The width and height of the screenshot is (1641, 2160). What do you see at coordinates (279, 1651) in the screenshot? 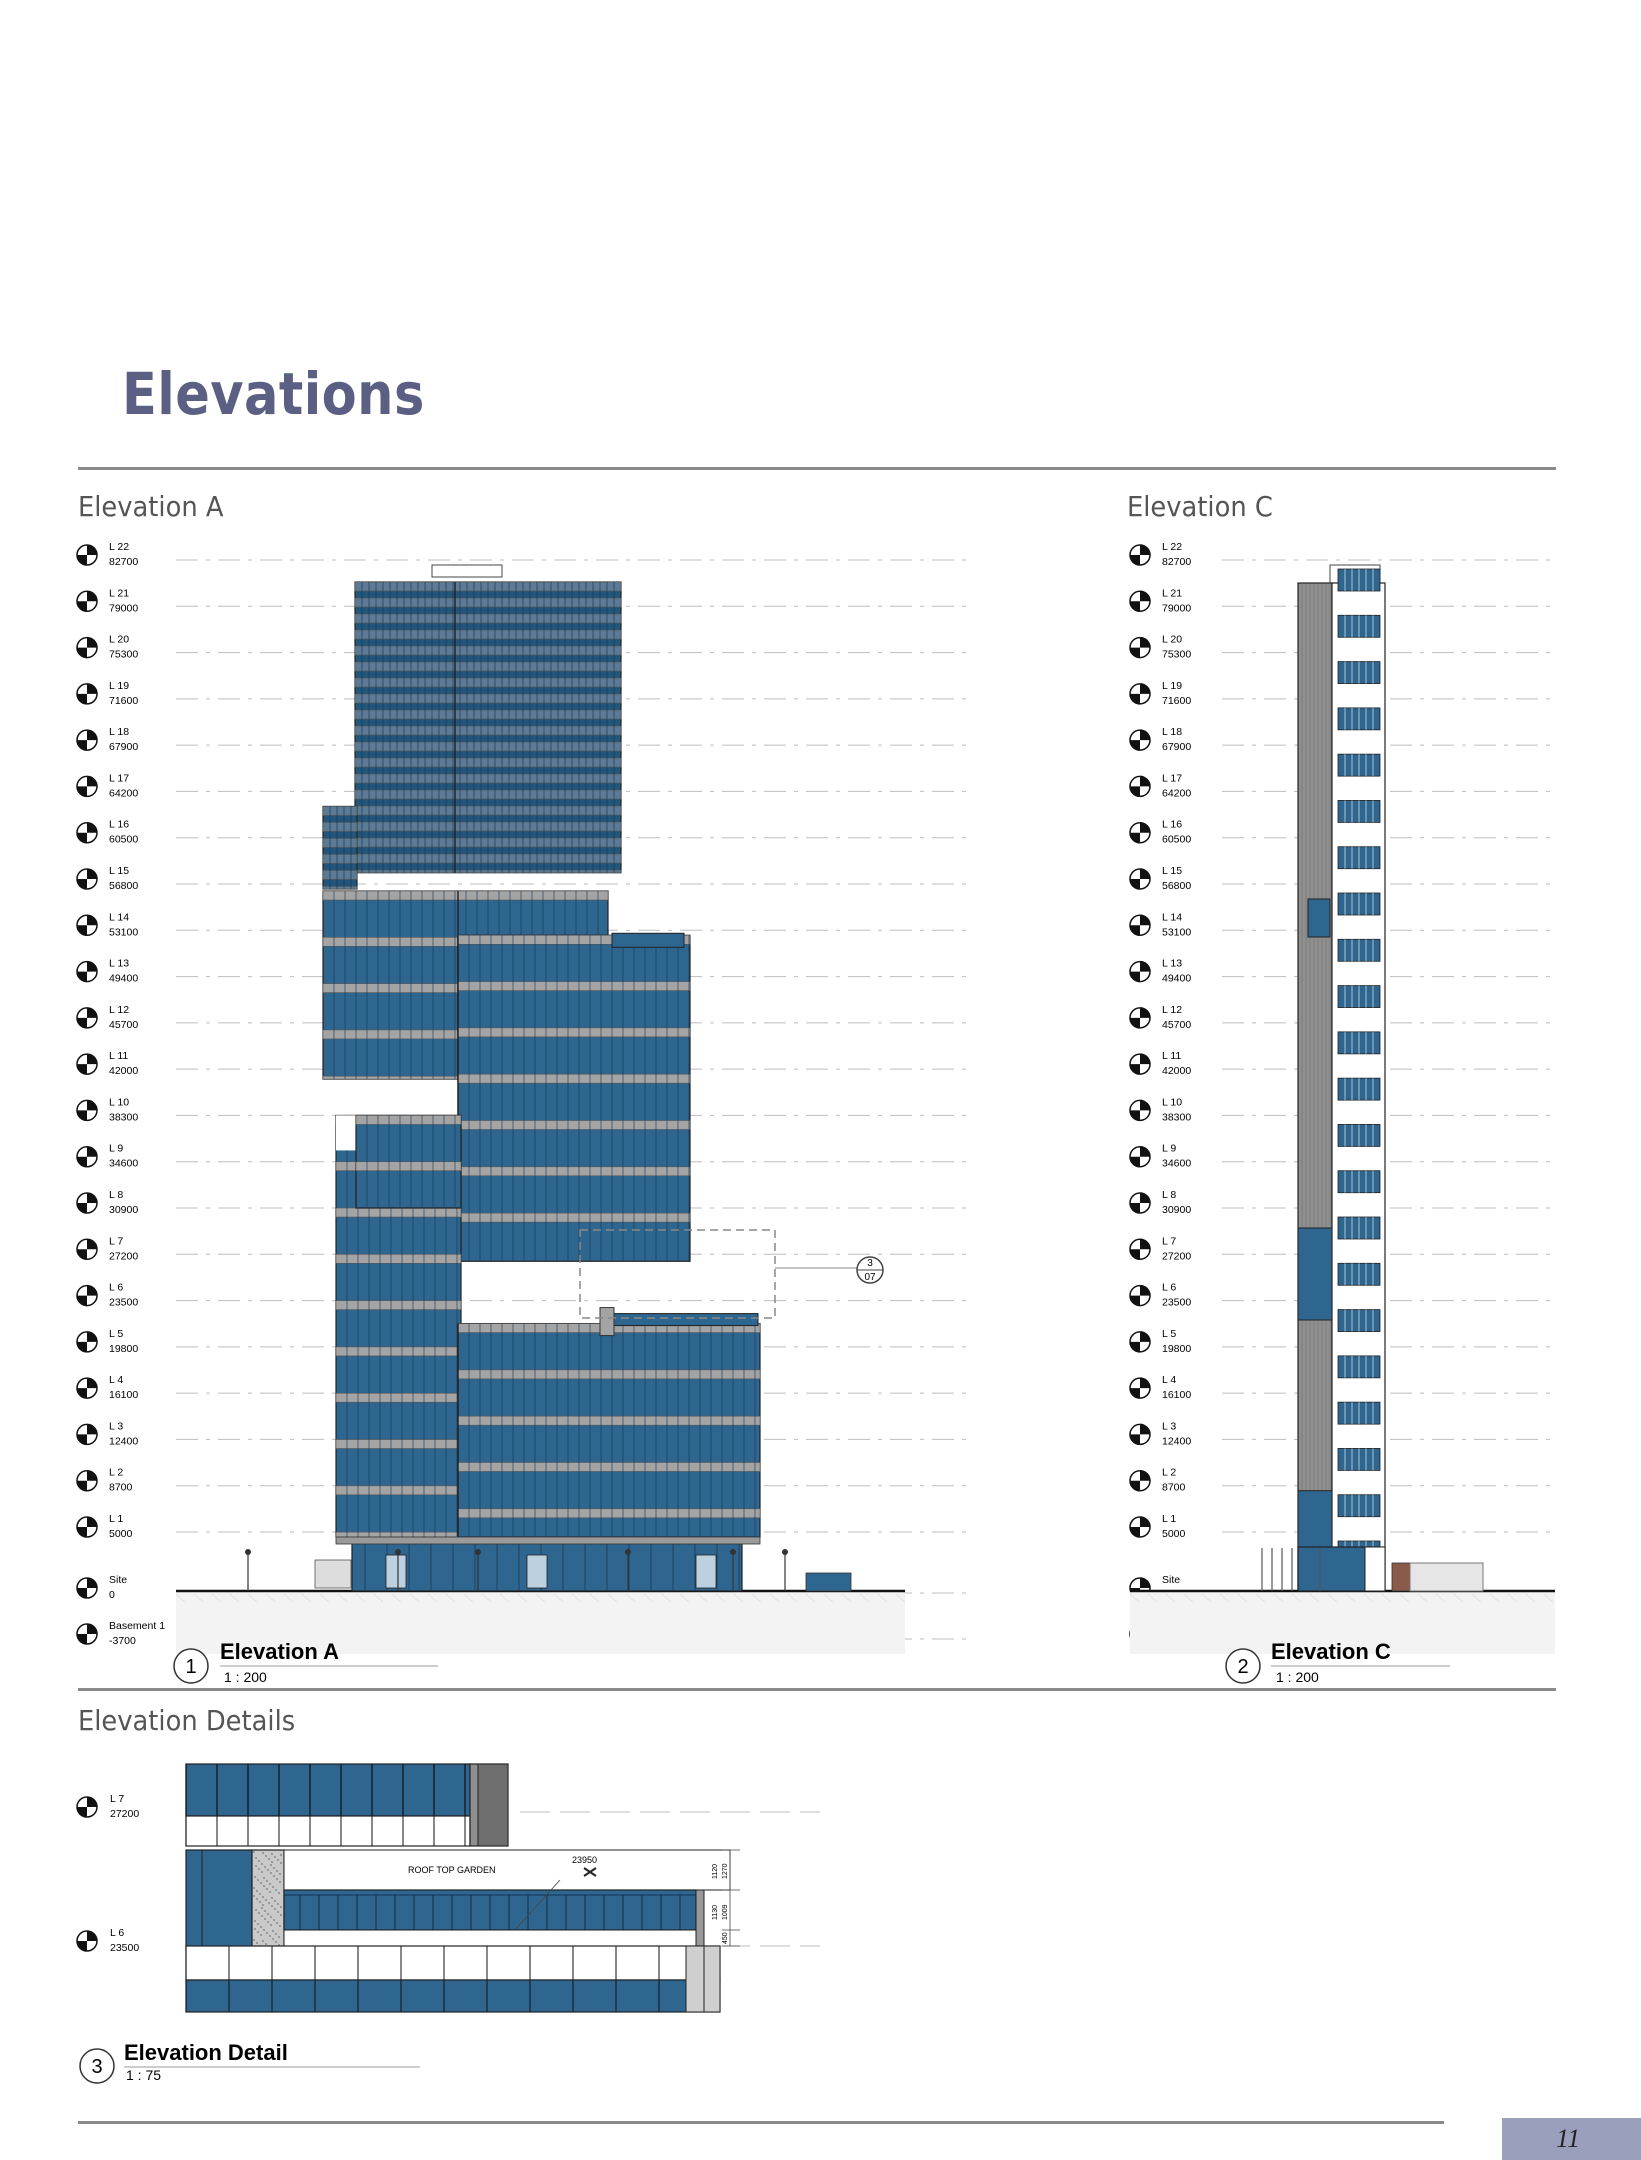
I see `drawing-title-a: Elevation A` at bounding box center [279, 1651].